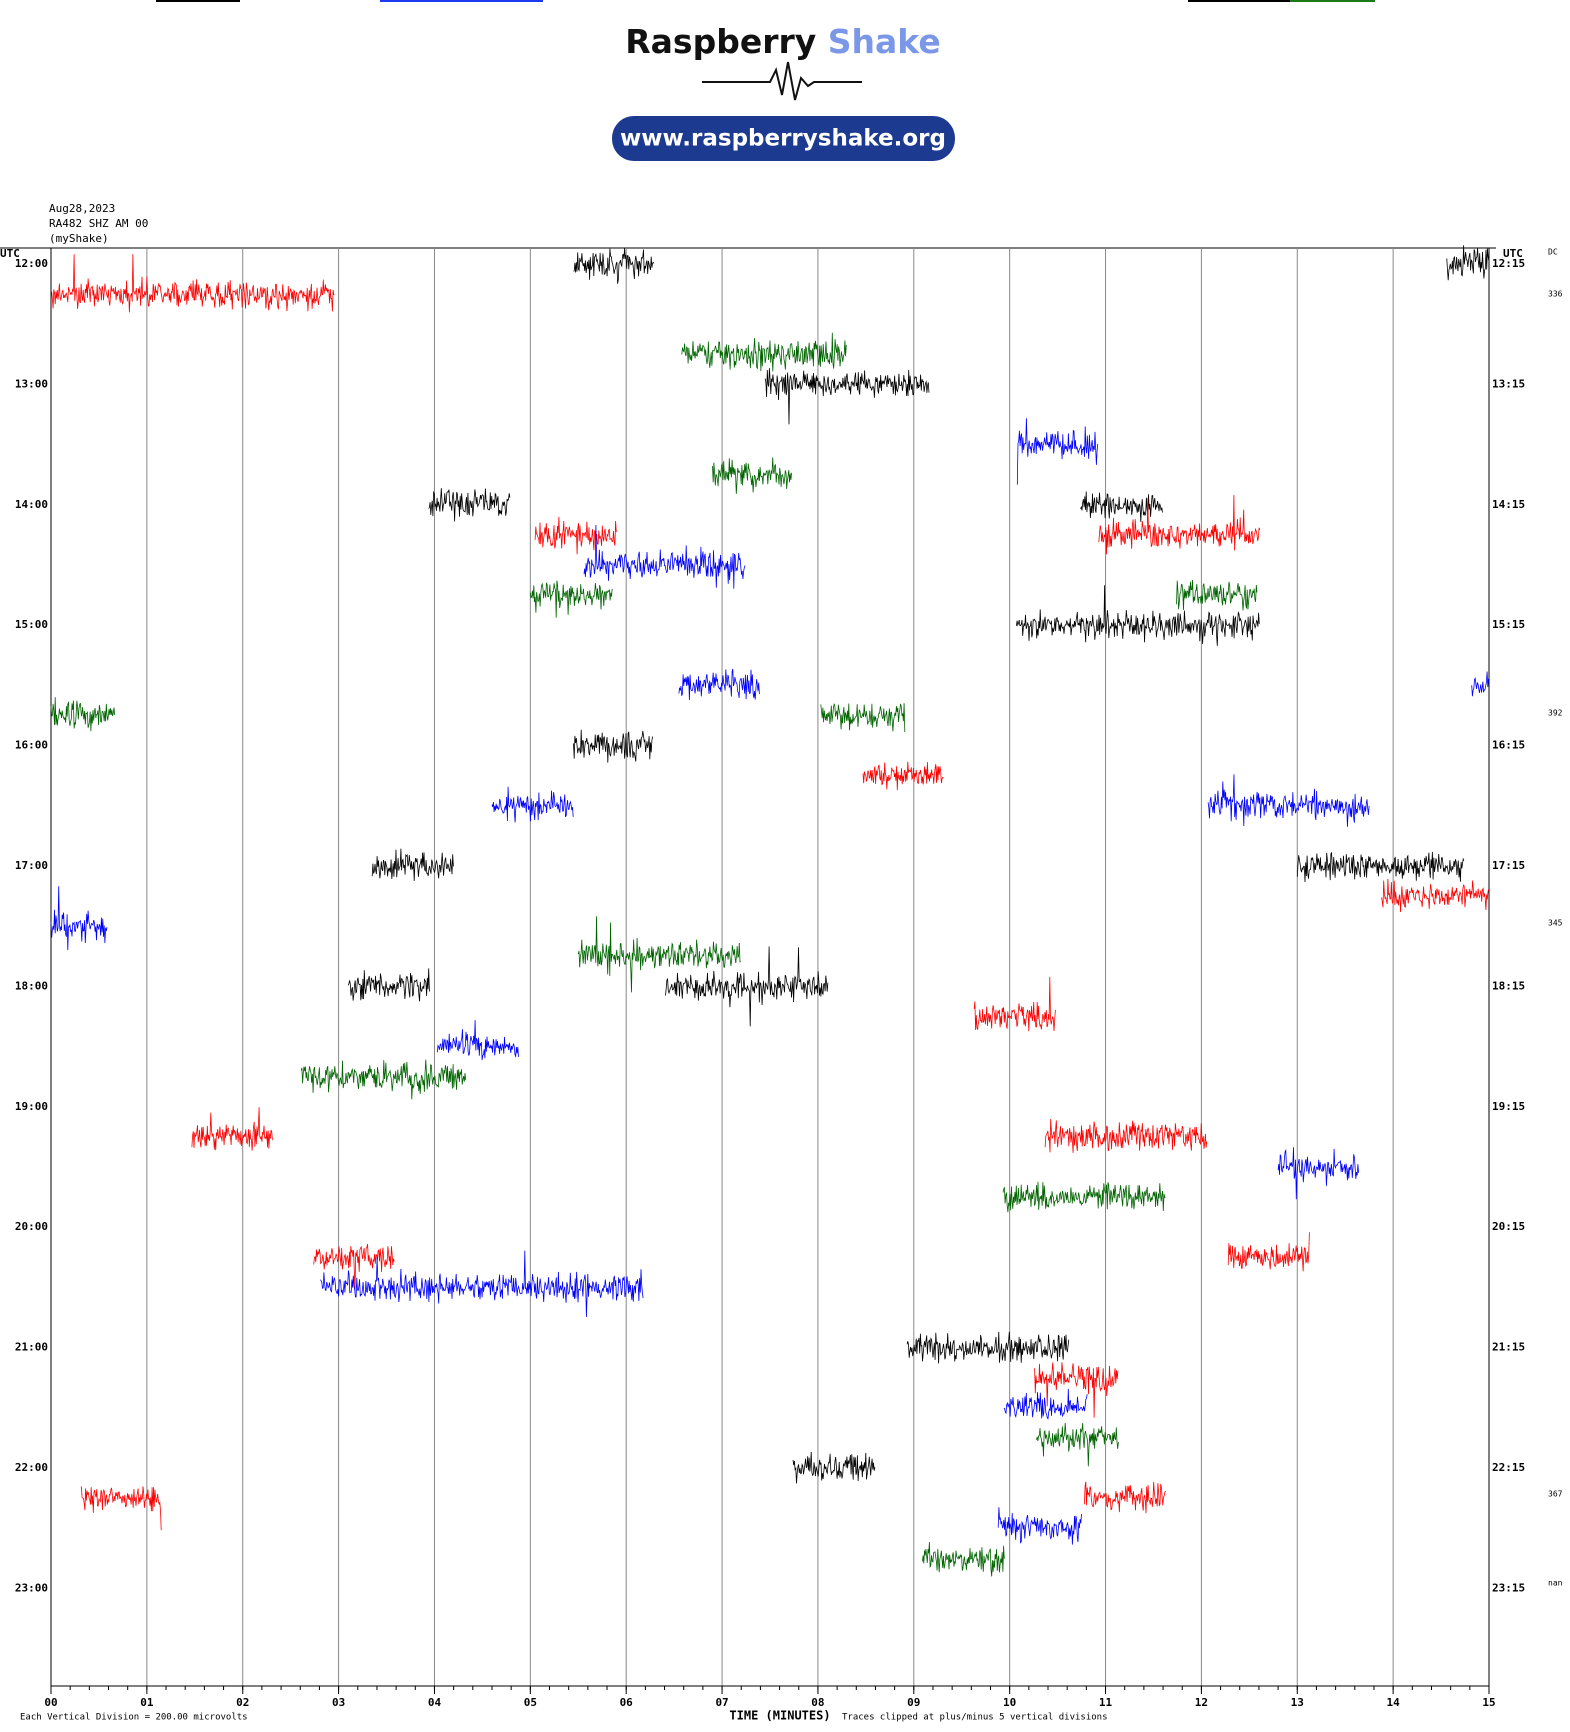 The height and width of the screenshot is (1732, 1570). I want to click on logo-word: Shake, so click(884, 41).